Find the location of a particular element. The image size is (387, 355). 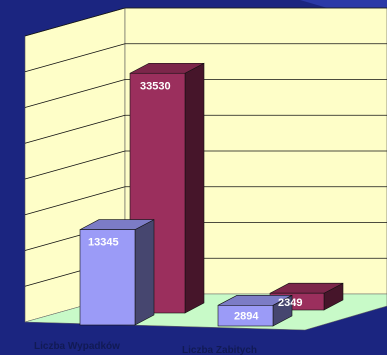

bar-liczba-wypadków-series-1 is located at coordinates (117, 272).